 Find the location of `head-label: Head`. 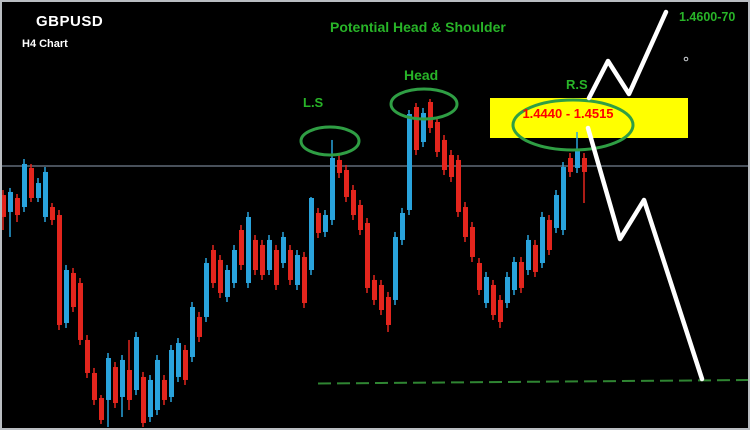

head-label: Head is located at coordinates (421, 75).